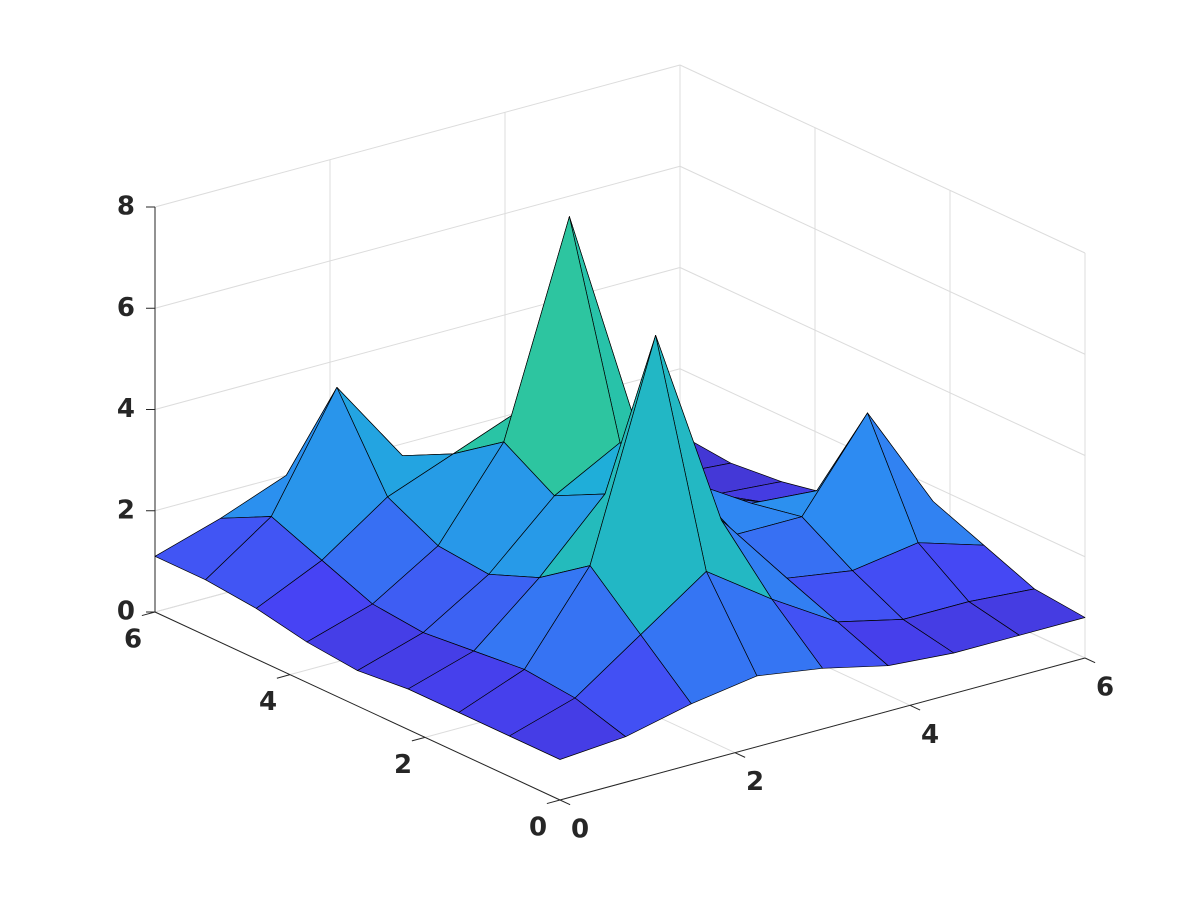 Image resolution: width=1200 pixels, height=900 pixels. What do you see at coordinates (822, 729) in the screenshot?
I see `x-axis` at bounding box center [822, 729].